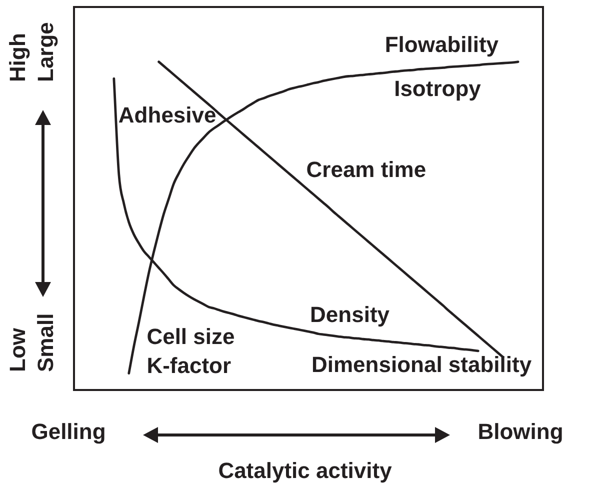 The width and height of the screenshot is (590, 502). Describe the element at coordinates (45, 342) in the screenshot. I see `text: Small` at that location.